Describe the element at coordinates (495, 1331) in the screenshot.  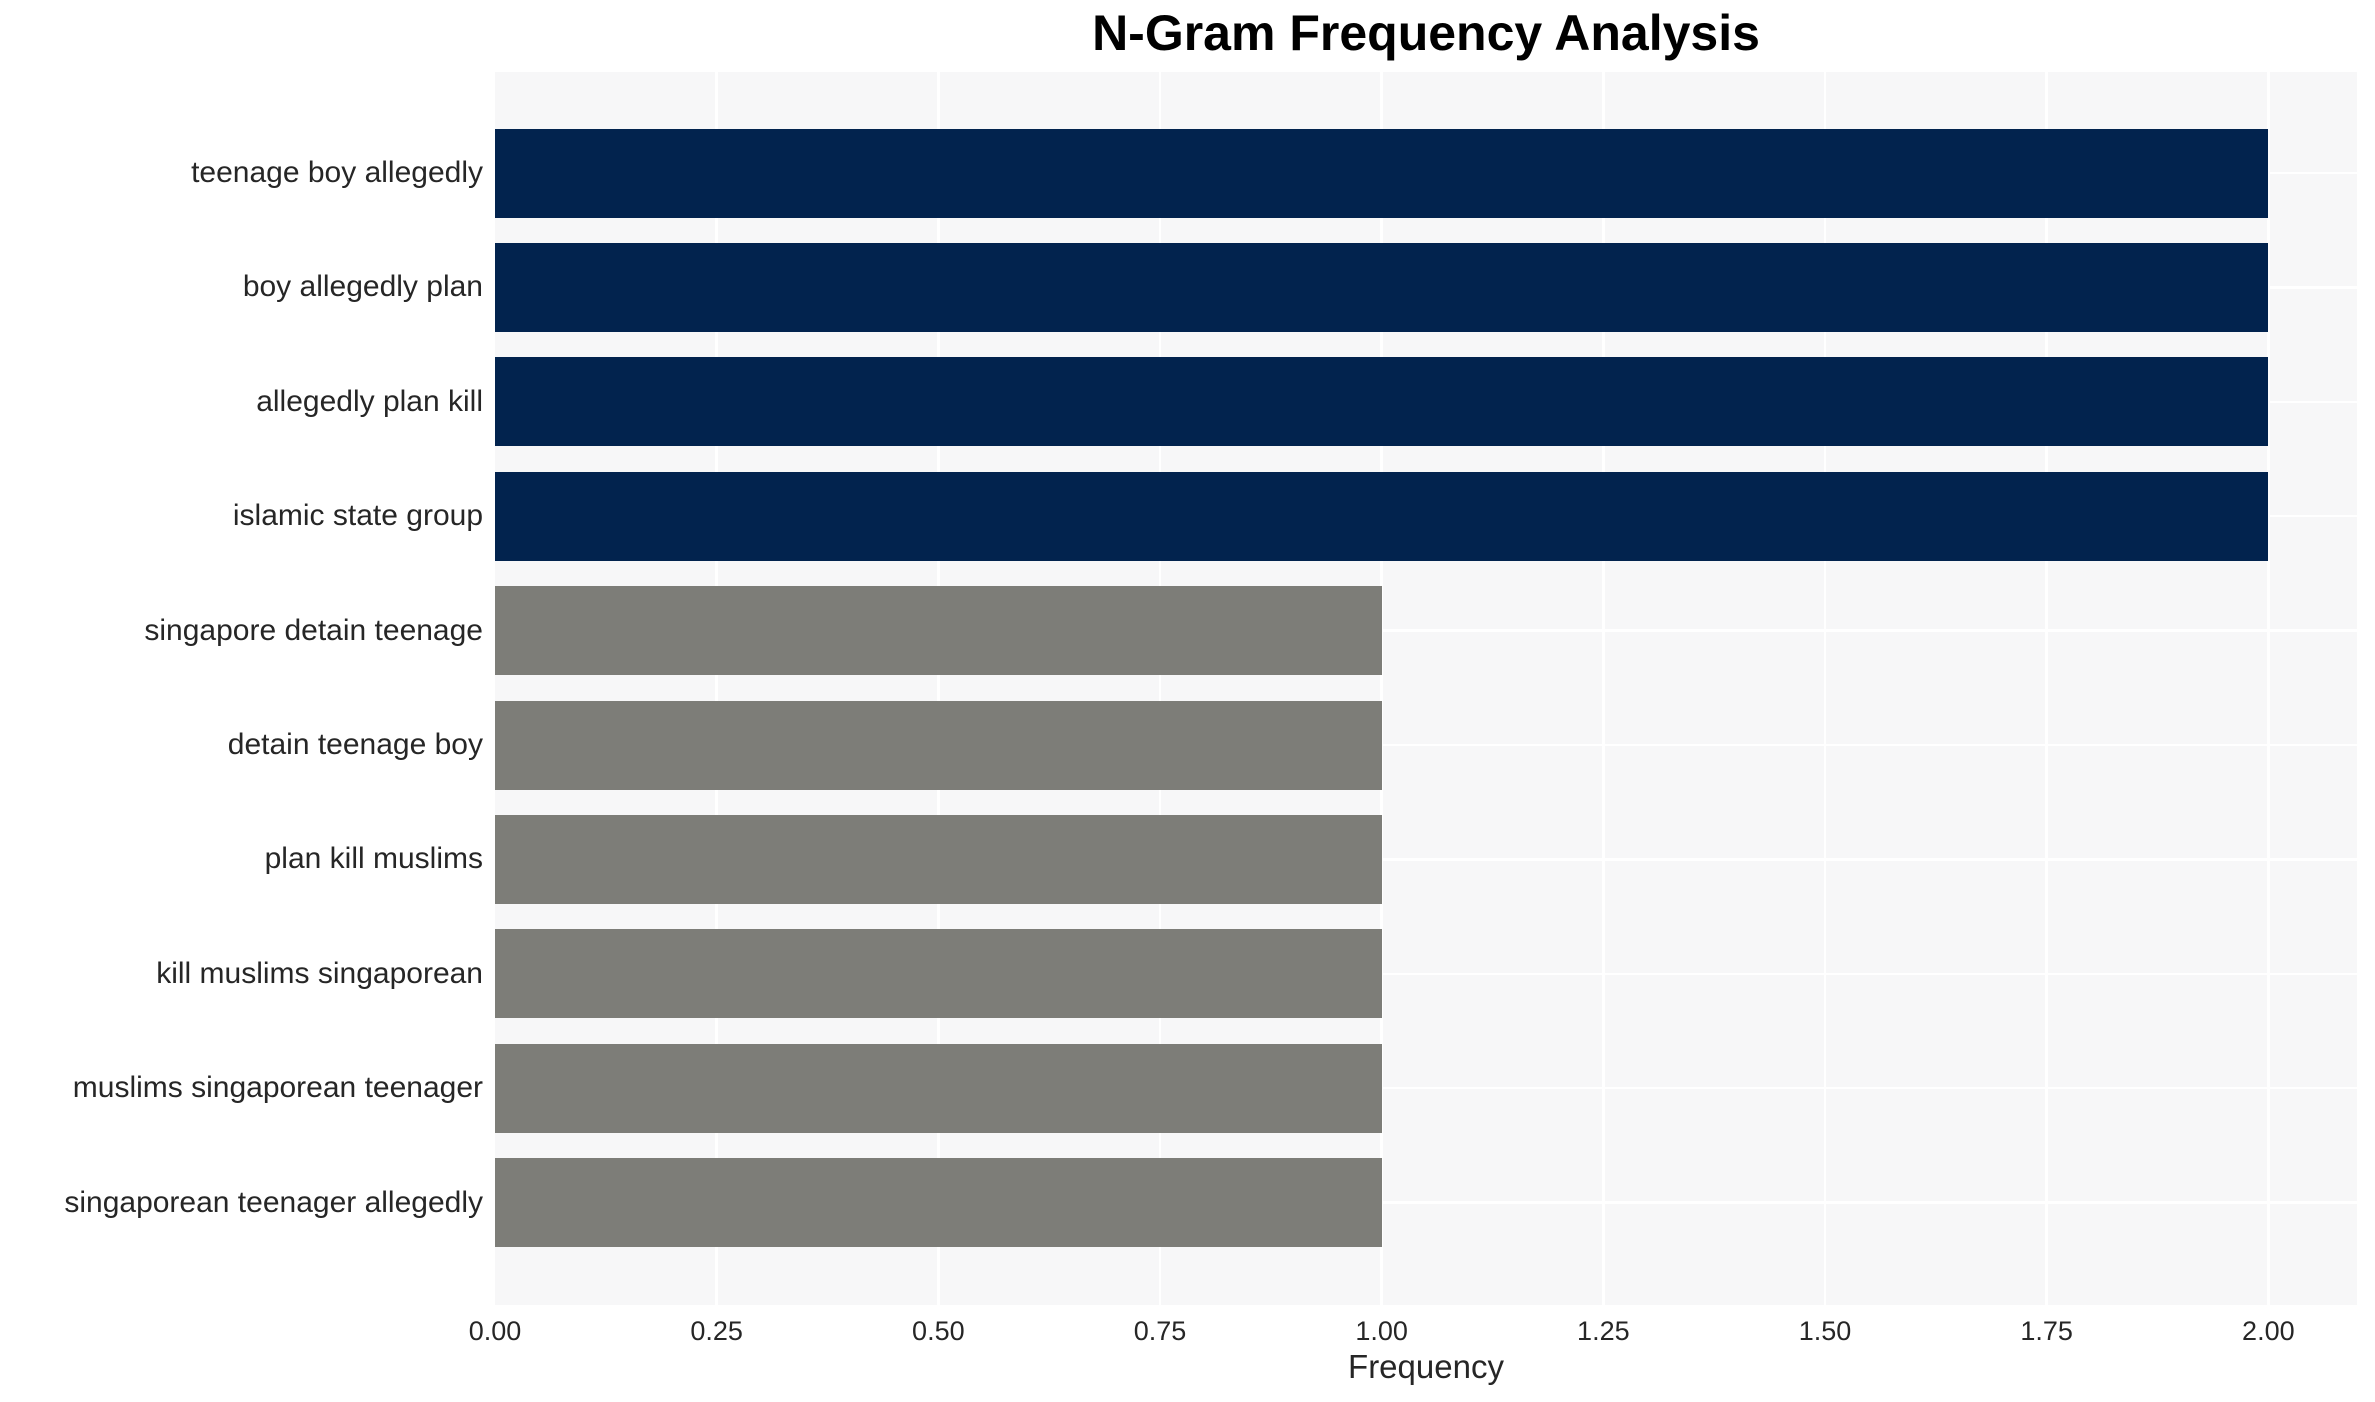
I see `x-tick-label: 0.00` at that location.